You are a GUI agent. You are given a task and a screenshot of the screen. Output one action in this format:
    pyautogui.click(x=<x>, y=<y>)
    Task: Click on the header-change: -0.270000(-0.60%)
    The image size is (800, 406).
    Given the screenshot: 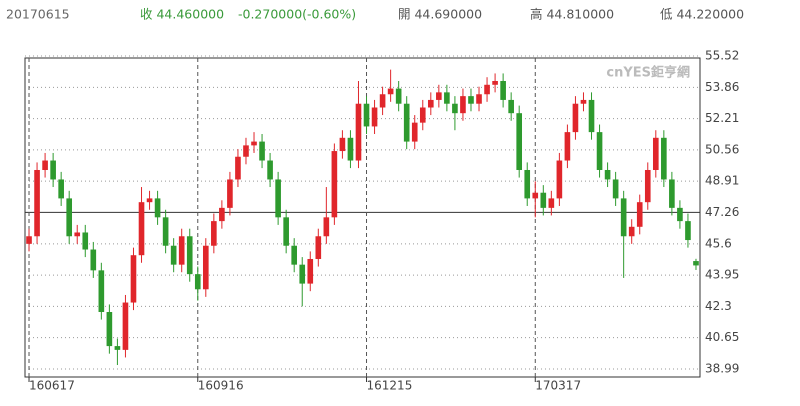 What is the action you would take?
    pyautogui.click(x=297, y=14)
    